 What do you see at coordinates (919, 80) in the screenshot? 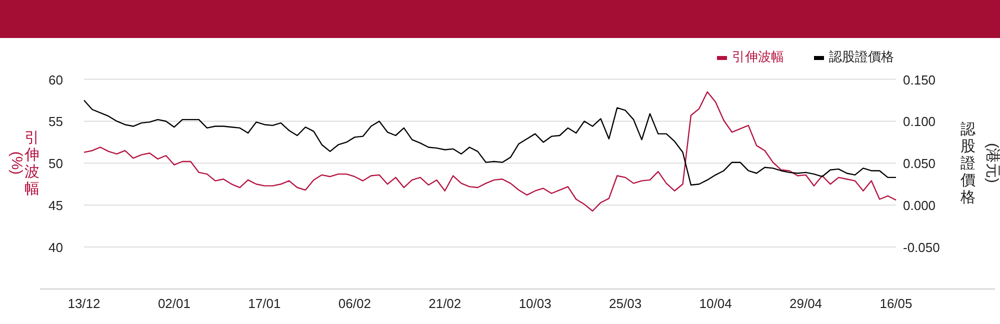
I see `y2-tick-label: 0.150` at bounding box center [919, 80].